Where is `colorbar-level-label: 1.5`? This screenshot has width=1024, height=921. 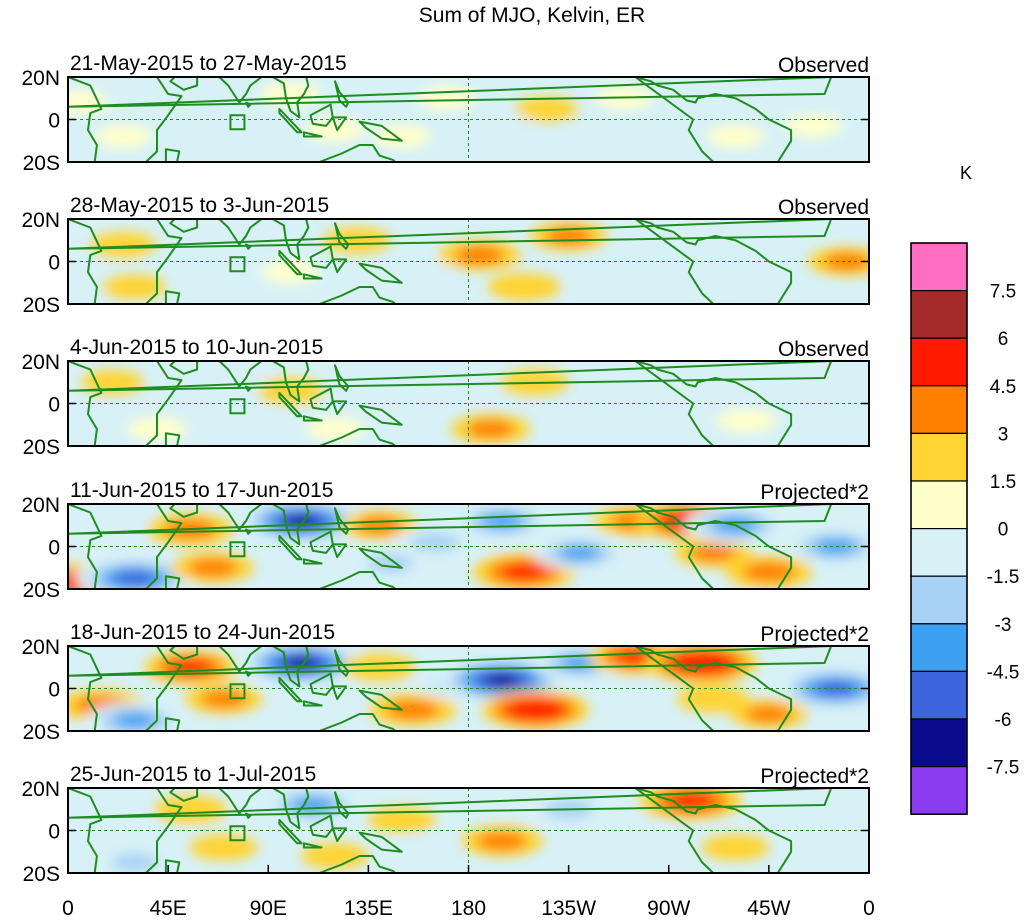 colorbar-level-label: 1.5 is located at coordinates (1003, 482).